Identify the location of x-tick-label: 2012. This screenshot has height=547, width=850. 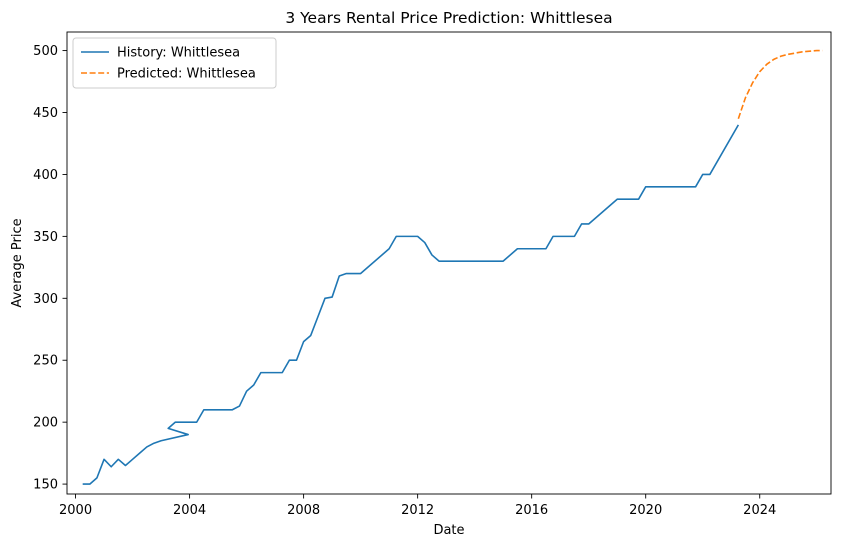
(417, 510).